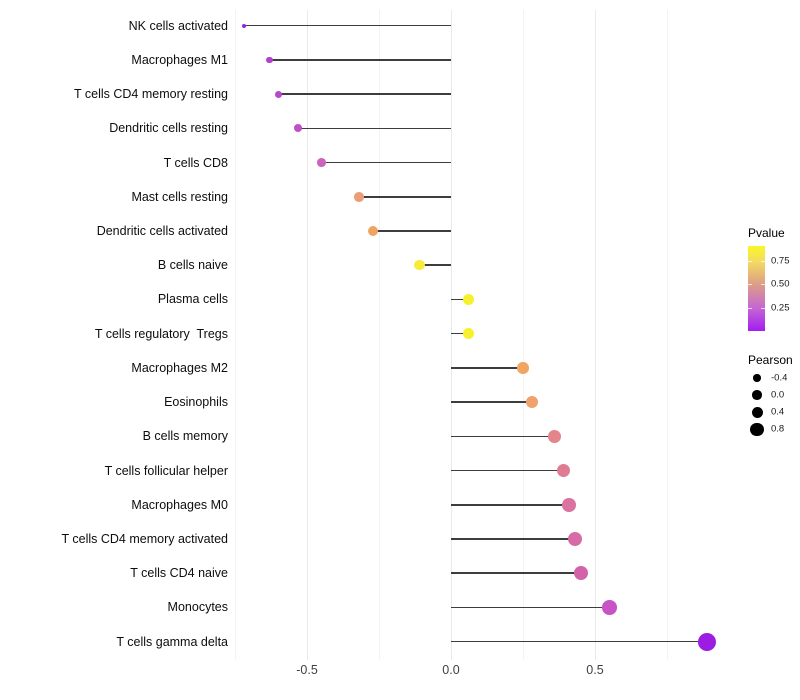 The width and height of the screenshot is (800, 700). Describe the element at coordinates (197, 607) in the screenshot. I see `category-label: Monocytes` at that location.